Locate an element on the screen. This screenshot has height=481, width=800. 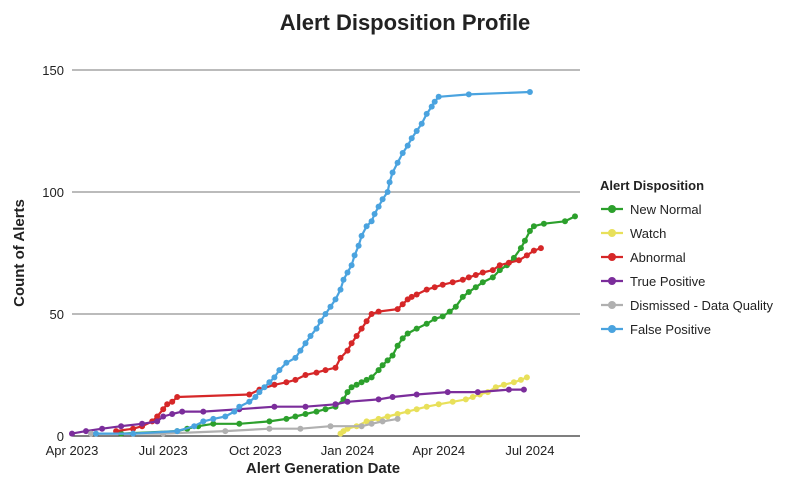
series-line-dismissed-data-quality is located at coordinates (244, 426).